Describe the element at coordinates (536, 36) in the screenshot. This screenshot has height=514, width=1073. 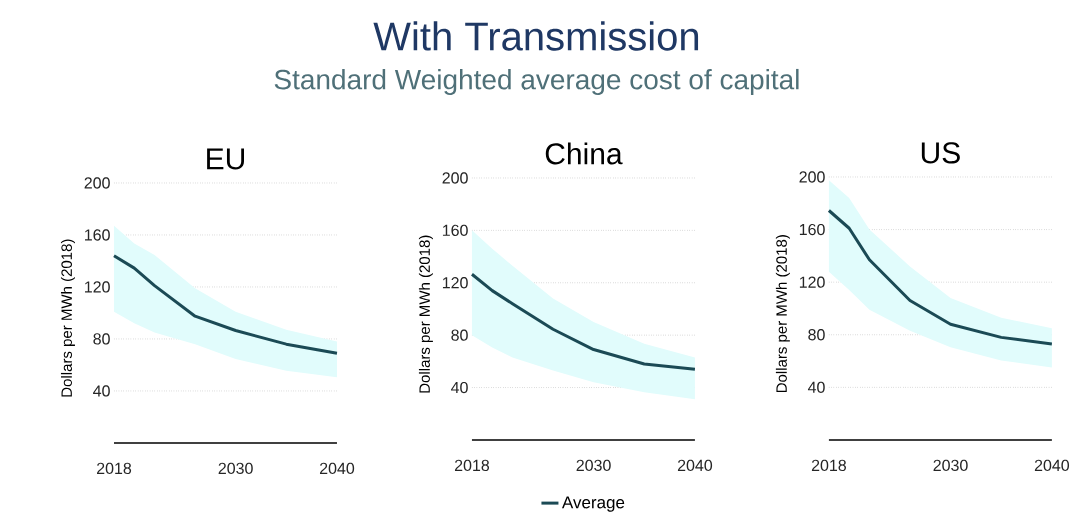
I see `text: With Transmission` at that location.